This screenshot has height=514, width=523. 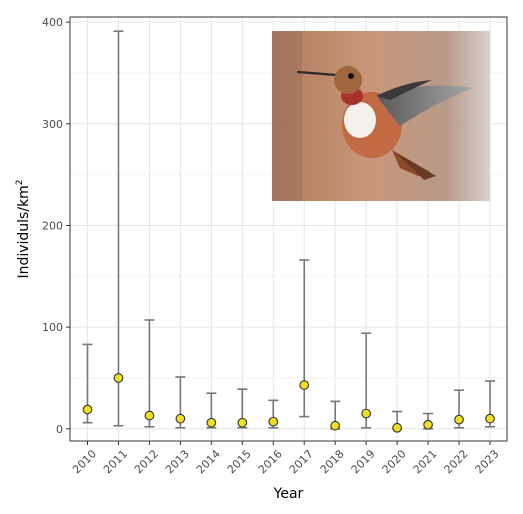 What do you see at coordinates (487, 461) in the screenshot?
I see `x-tick-label: 2023` at bounding box center [487, 461].